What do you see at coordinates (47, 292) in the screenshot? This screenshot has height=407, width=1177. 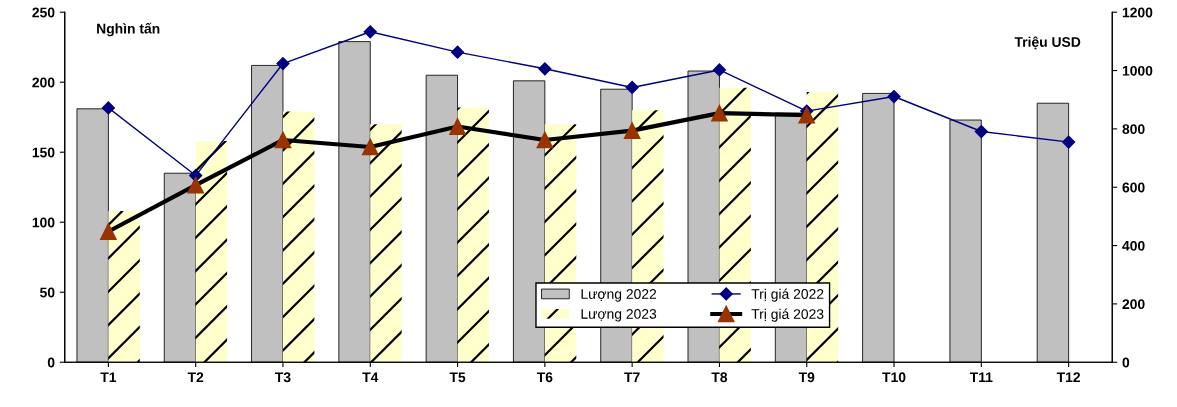 I see `y-tick-label: 50` at bounding box center [47, 292].